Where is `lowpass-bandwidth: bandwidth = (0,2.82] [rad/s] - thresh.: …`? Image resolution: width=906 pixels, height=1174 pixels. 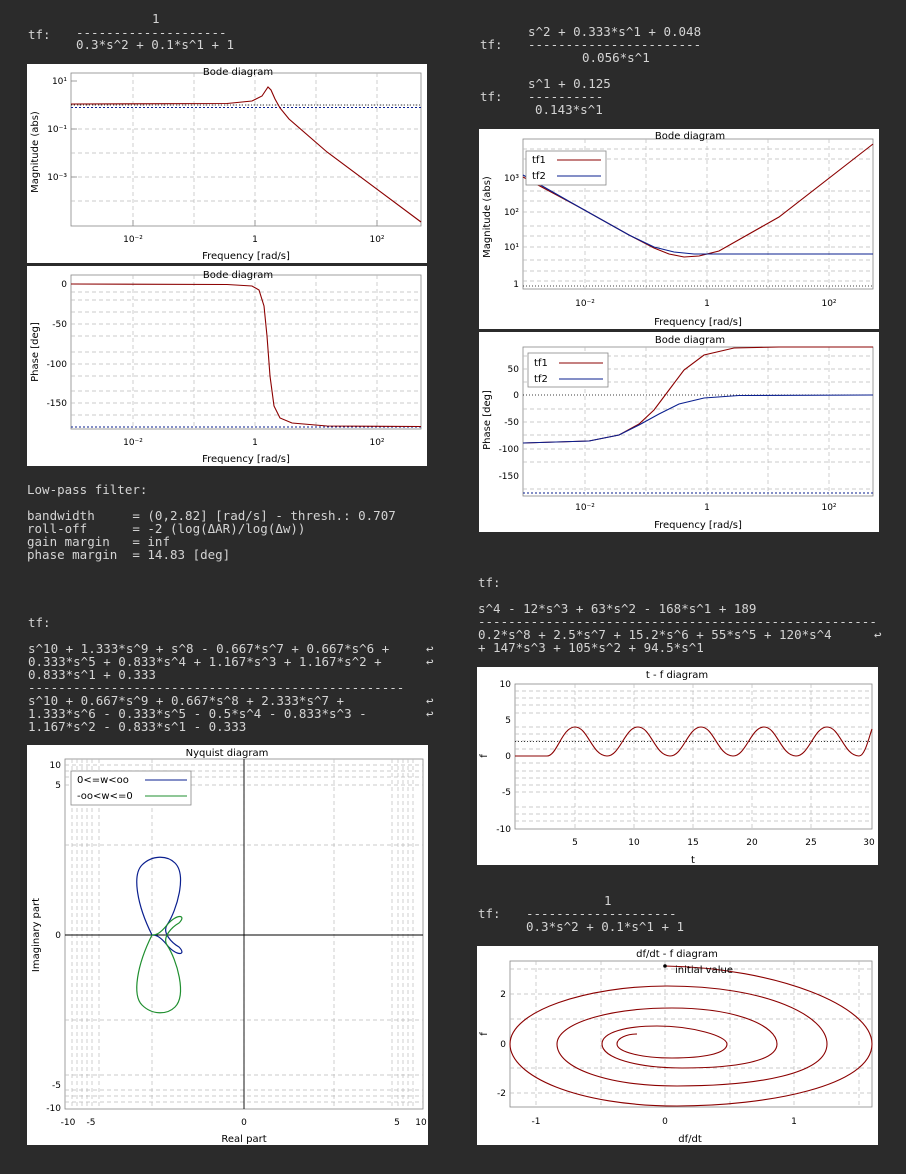
lowpass-bandwidth: bandwidth = (0,2.82] [rad/s] - thresh.: … is located at coordinates (211, 515).